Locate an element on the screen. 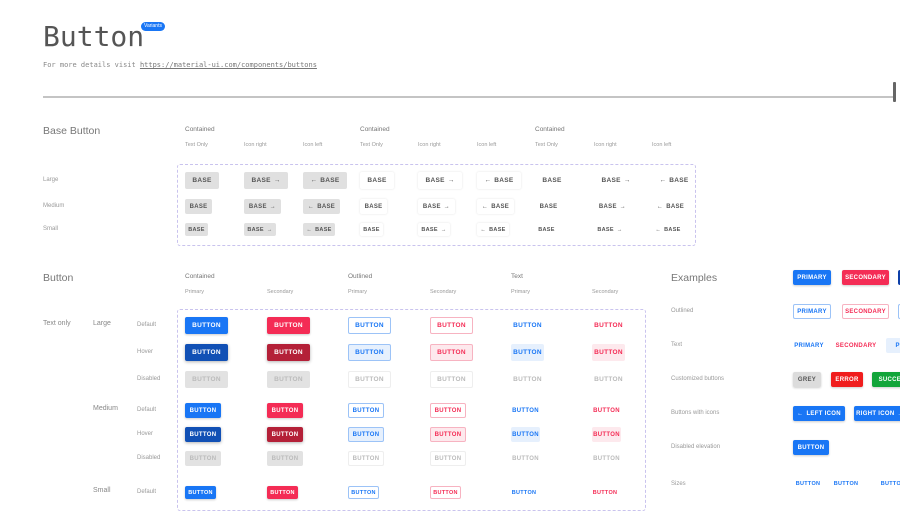  scrollbar-thumb is located at coordinates (894, 92).